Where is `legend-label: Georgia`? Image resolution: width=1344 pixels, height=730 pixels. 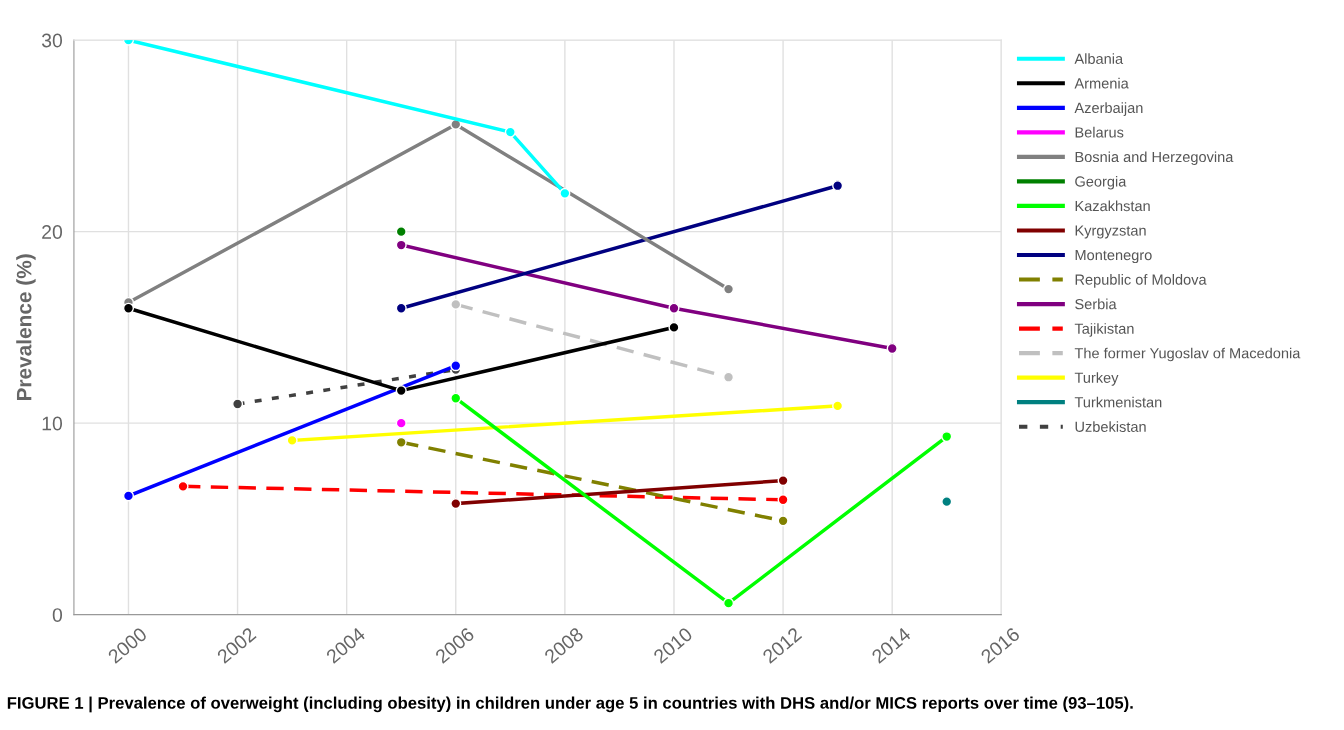
legend-label: Georgia is located at coordinates (1101, 182).